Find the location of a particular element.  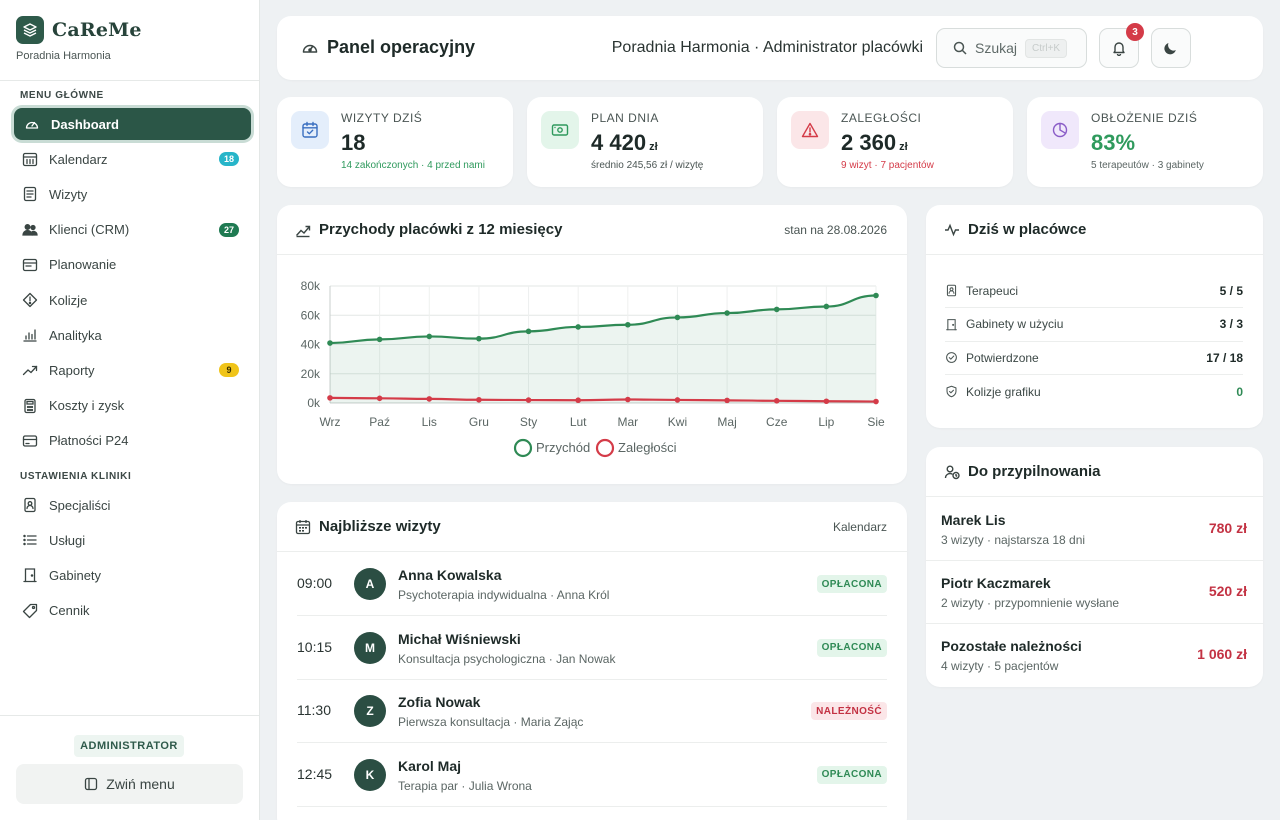

x-tick-label: Mar is located at coordinates (627, 422).